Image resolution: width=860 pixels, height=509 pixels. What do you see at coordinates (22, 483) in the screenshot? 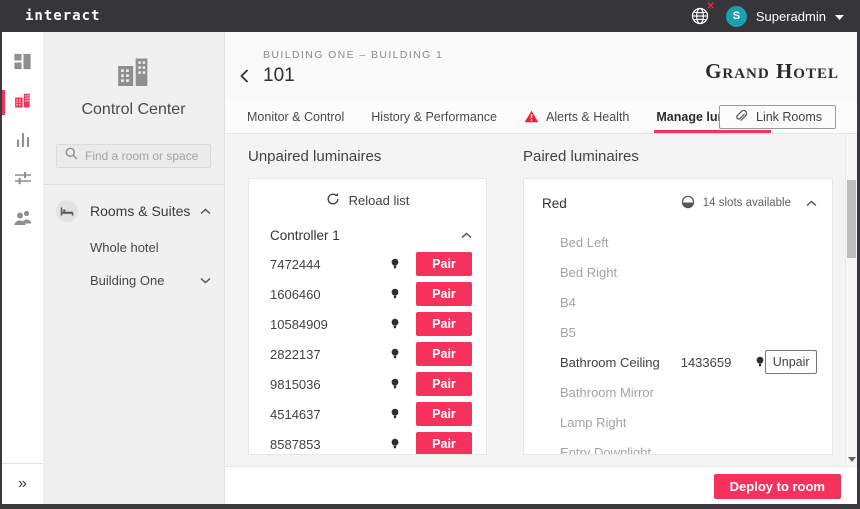
I see `rail-expand-button: »` at bounding box center [22, 483].